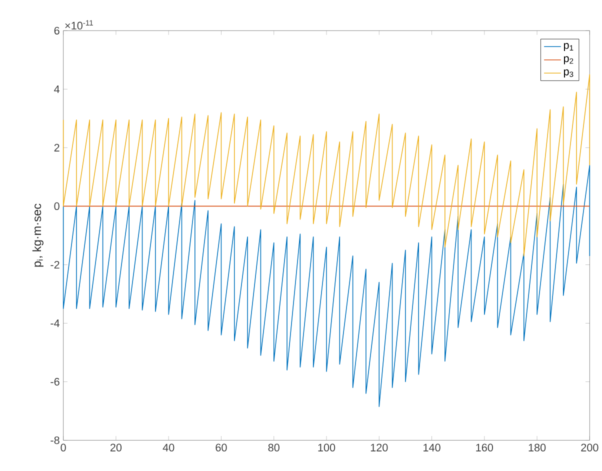 This screenshot has height=471, width=602. What do you see at coordinates (221, 448) in the screenshot?
I see `x-tick-label: 60` at bounding box center [221, 448].